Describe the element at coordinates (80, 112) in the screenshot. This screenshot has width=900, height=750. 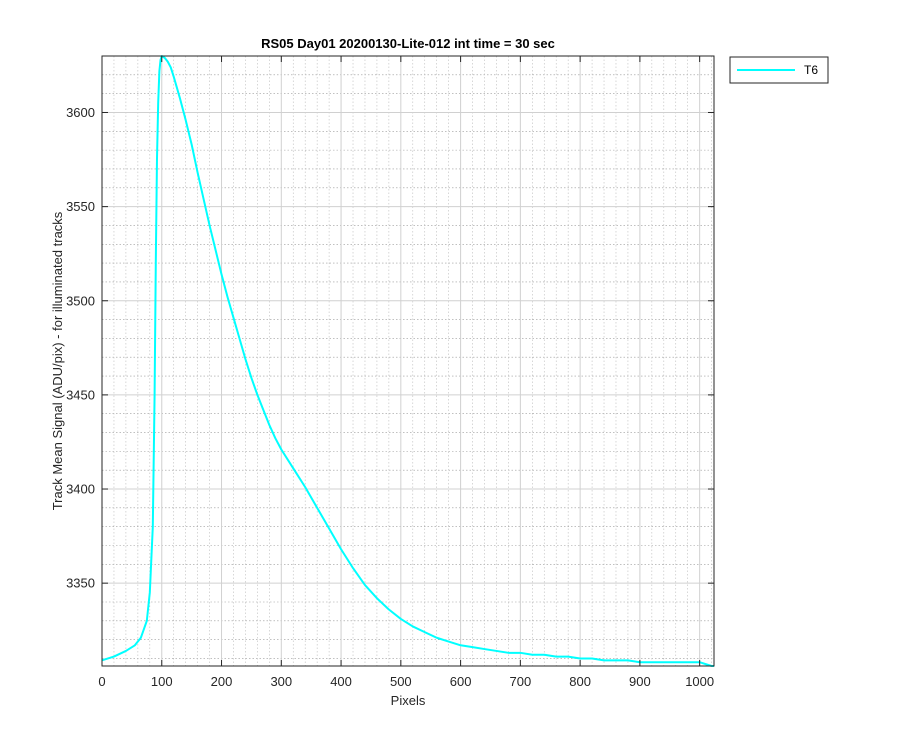
I see `y-tick-label: 3600` at that location.